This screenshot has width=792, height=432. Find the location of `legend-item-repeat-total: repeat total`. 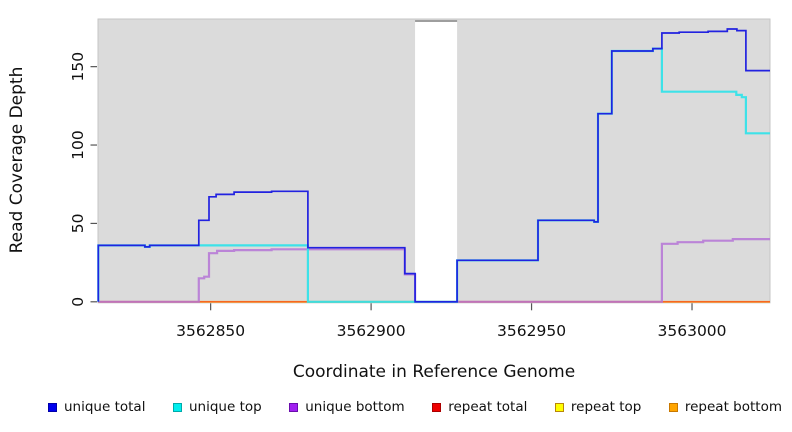

legend-item-repeat-total: repeat total is located at coordinates (479, 407).